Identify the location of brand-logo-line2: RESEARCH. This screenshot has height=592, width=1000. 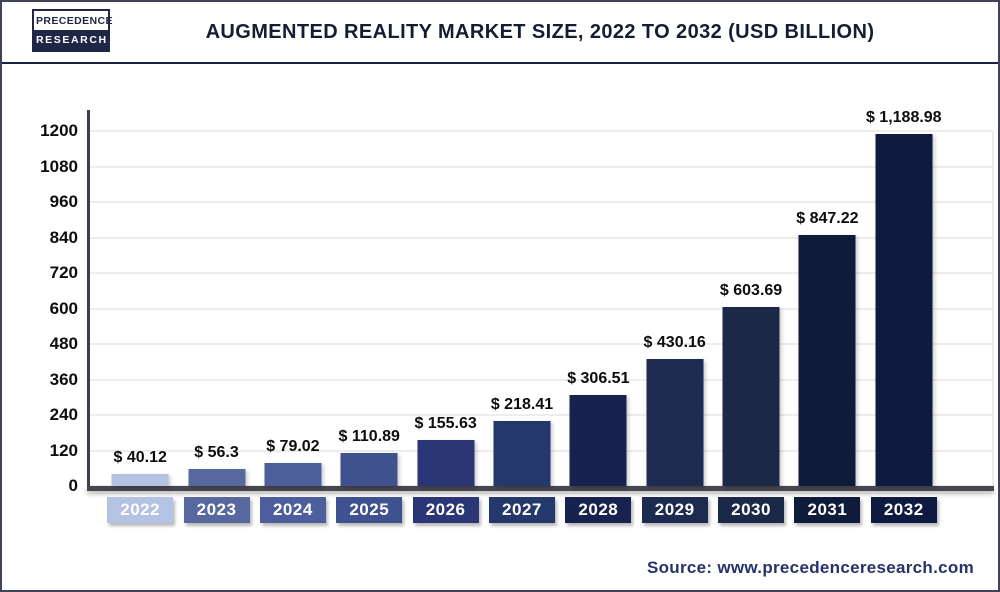
(71, 40).